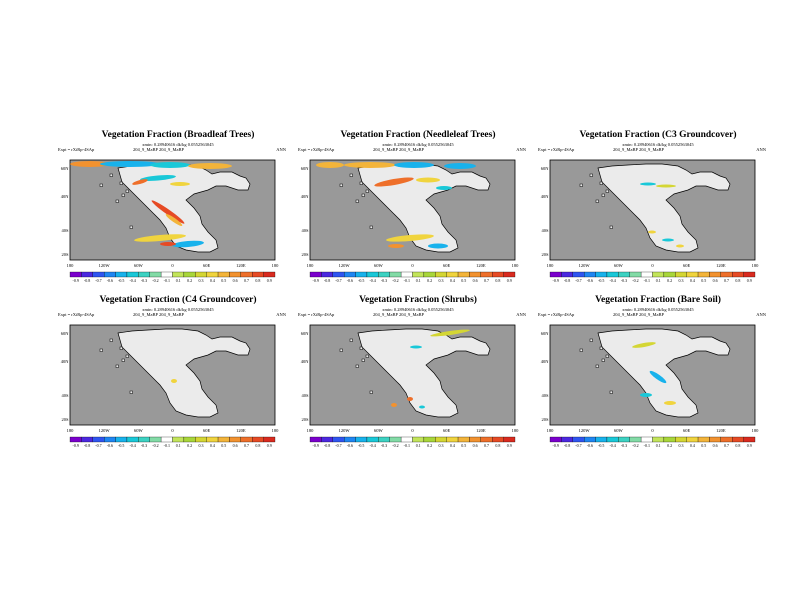  What do you see at coordinates (178, 300) in the screenshot?
I see `panel-title: Vegetation Fraction (C4 Groundcover)` at bounding box center [178, 300].